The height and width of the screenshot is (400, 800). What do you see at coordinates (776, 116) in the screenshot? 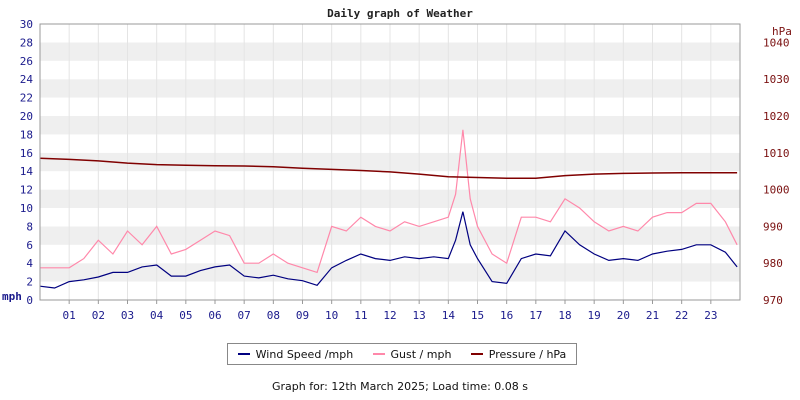
I see `right-tick-label: 1020` at bounding box center [776, 116].